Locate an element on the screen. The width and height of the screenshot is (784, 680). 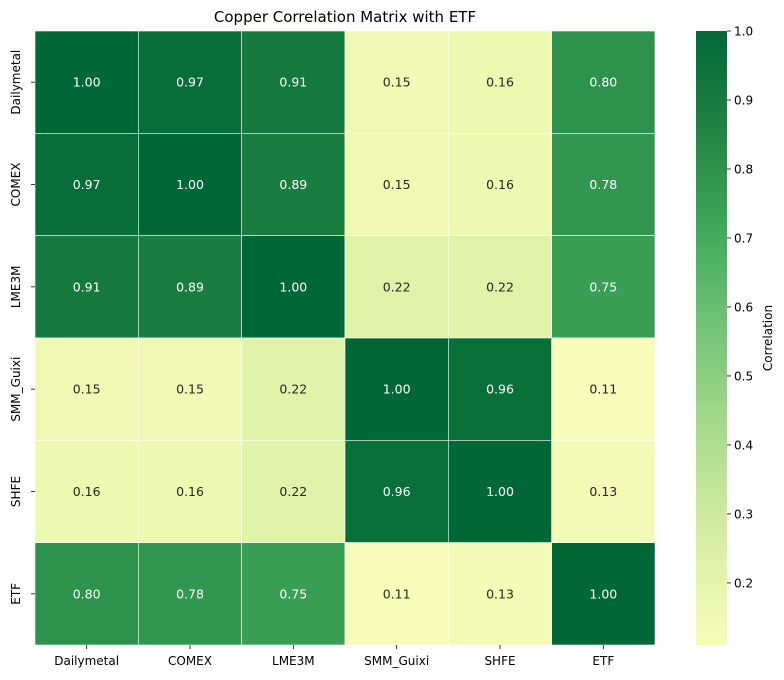
y-tick-label: SMM_Guixi is located at coordinates (16, 389).